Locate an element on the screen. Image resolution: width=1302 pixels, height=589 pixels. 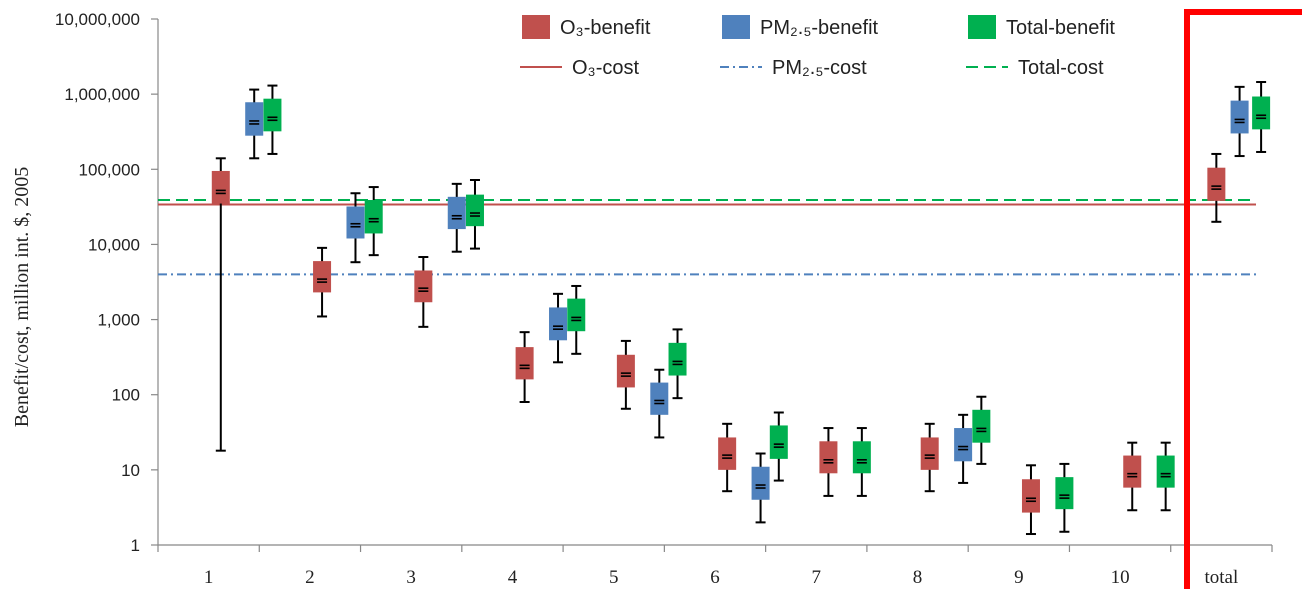
box-o3-total is located at coordinates (1216, 187).